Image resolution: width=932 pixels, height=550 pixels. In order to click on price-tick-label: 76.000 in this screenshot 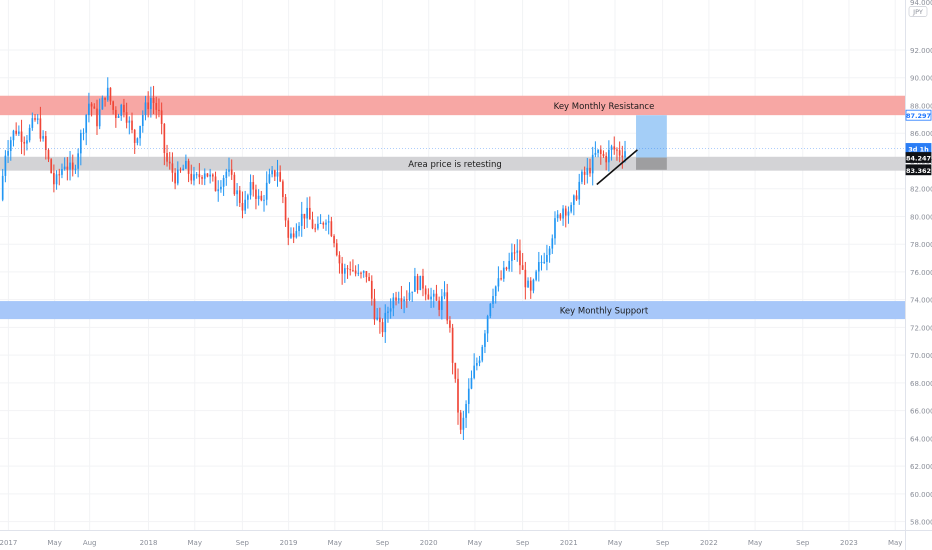, I will do `click(921, 273)`.